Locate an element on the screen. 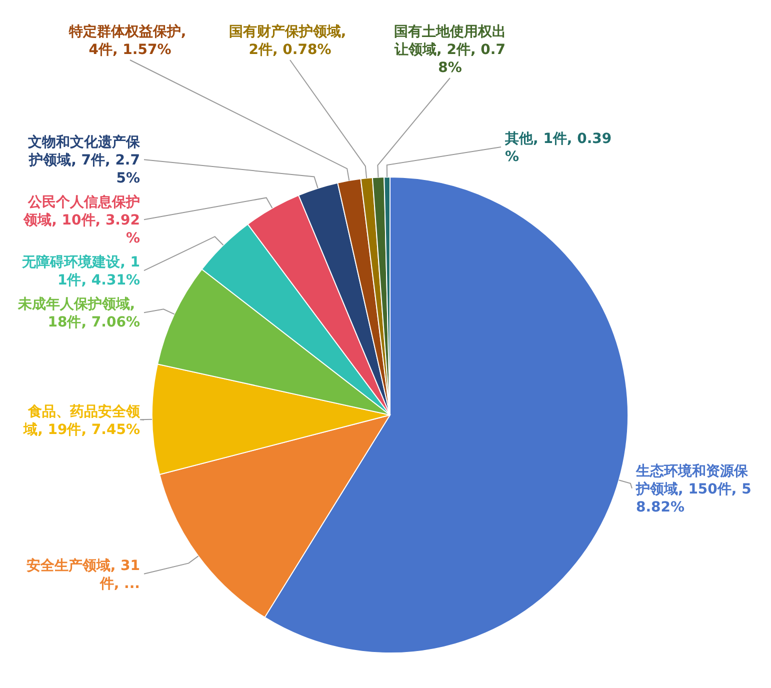  slice-label: 生态环境和资源保护领域, 150件, 58.82% is located at coordinates (693, 489).